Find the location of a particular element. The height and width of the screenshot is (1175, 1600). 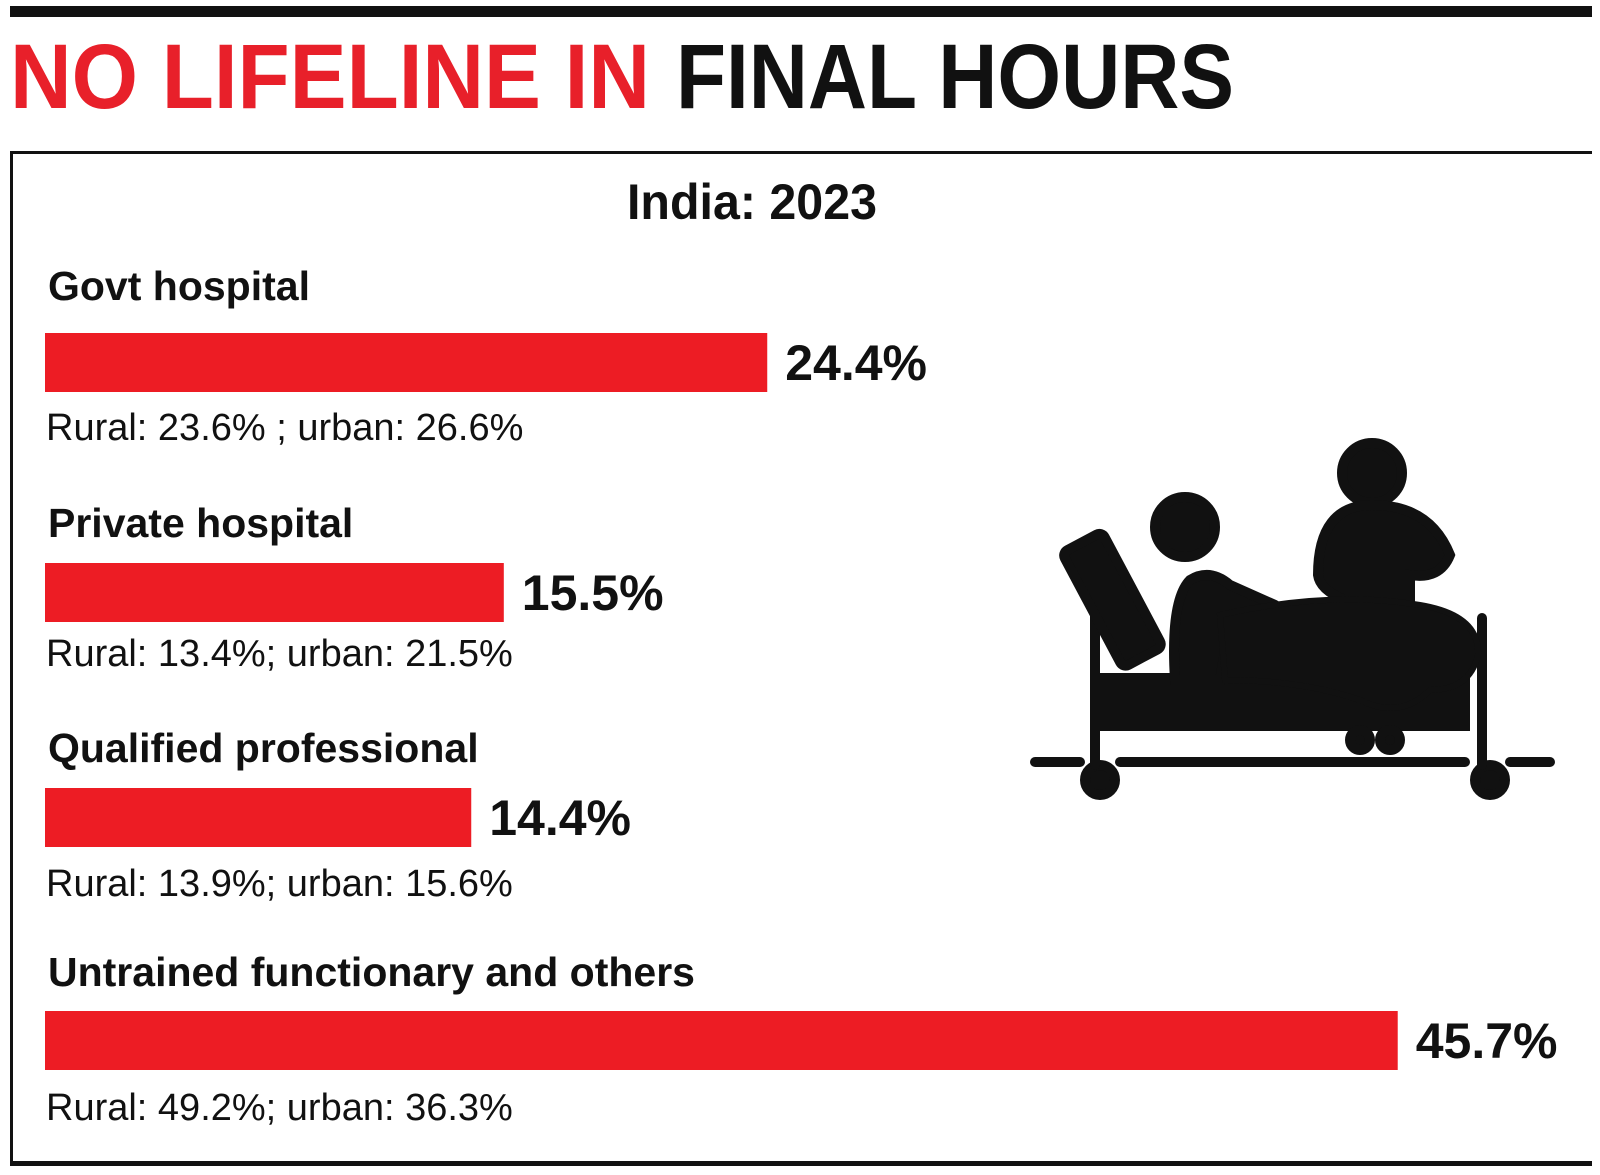

note: Rural: 49.2%; urban: 36.3% is located at coordinates (279, 1108).